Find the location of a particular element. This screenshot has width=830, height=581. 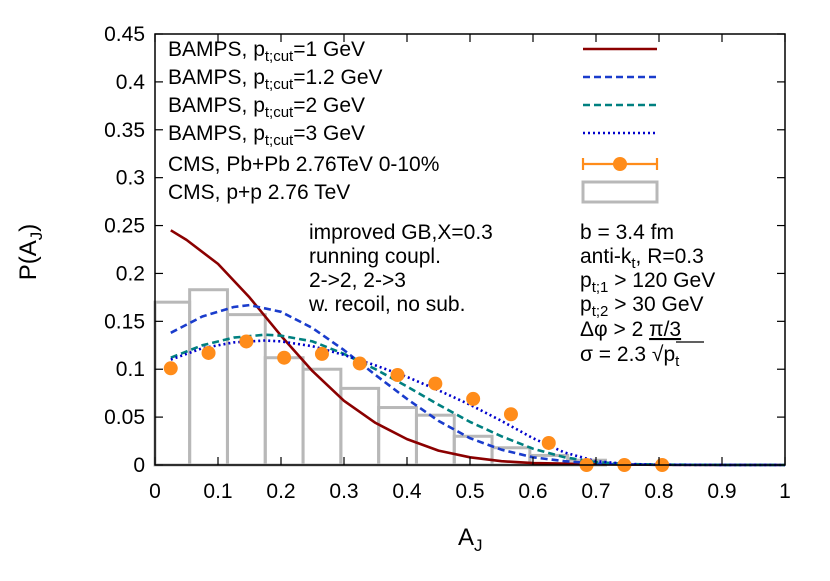

x-tick-label: 0.7 is located at coordinates (595, 491).